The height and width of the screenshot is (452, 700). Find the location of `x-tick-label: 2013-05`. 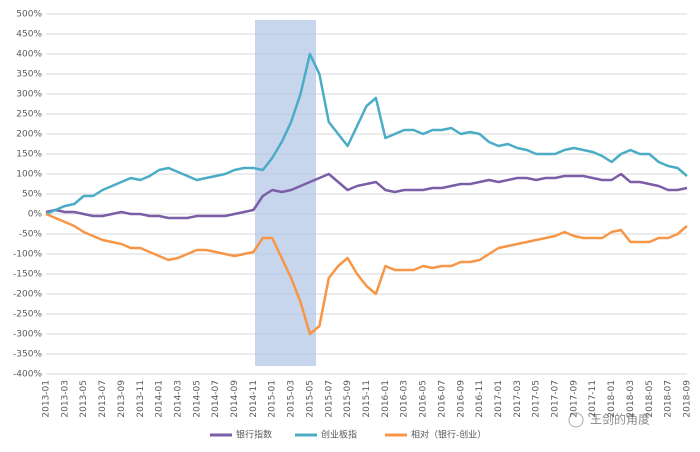

x-tick-label: 2013-05 is located at coordinates (84, 399).